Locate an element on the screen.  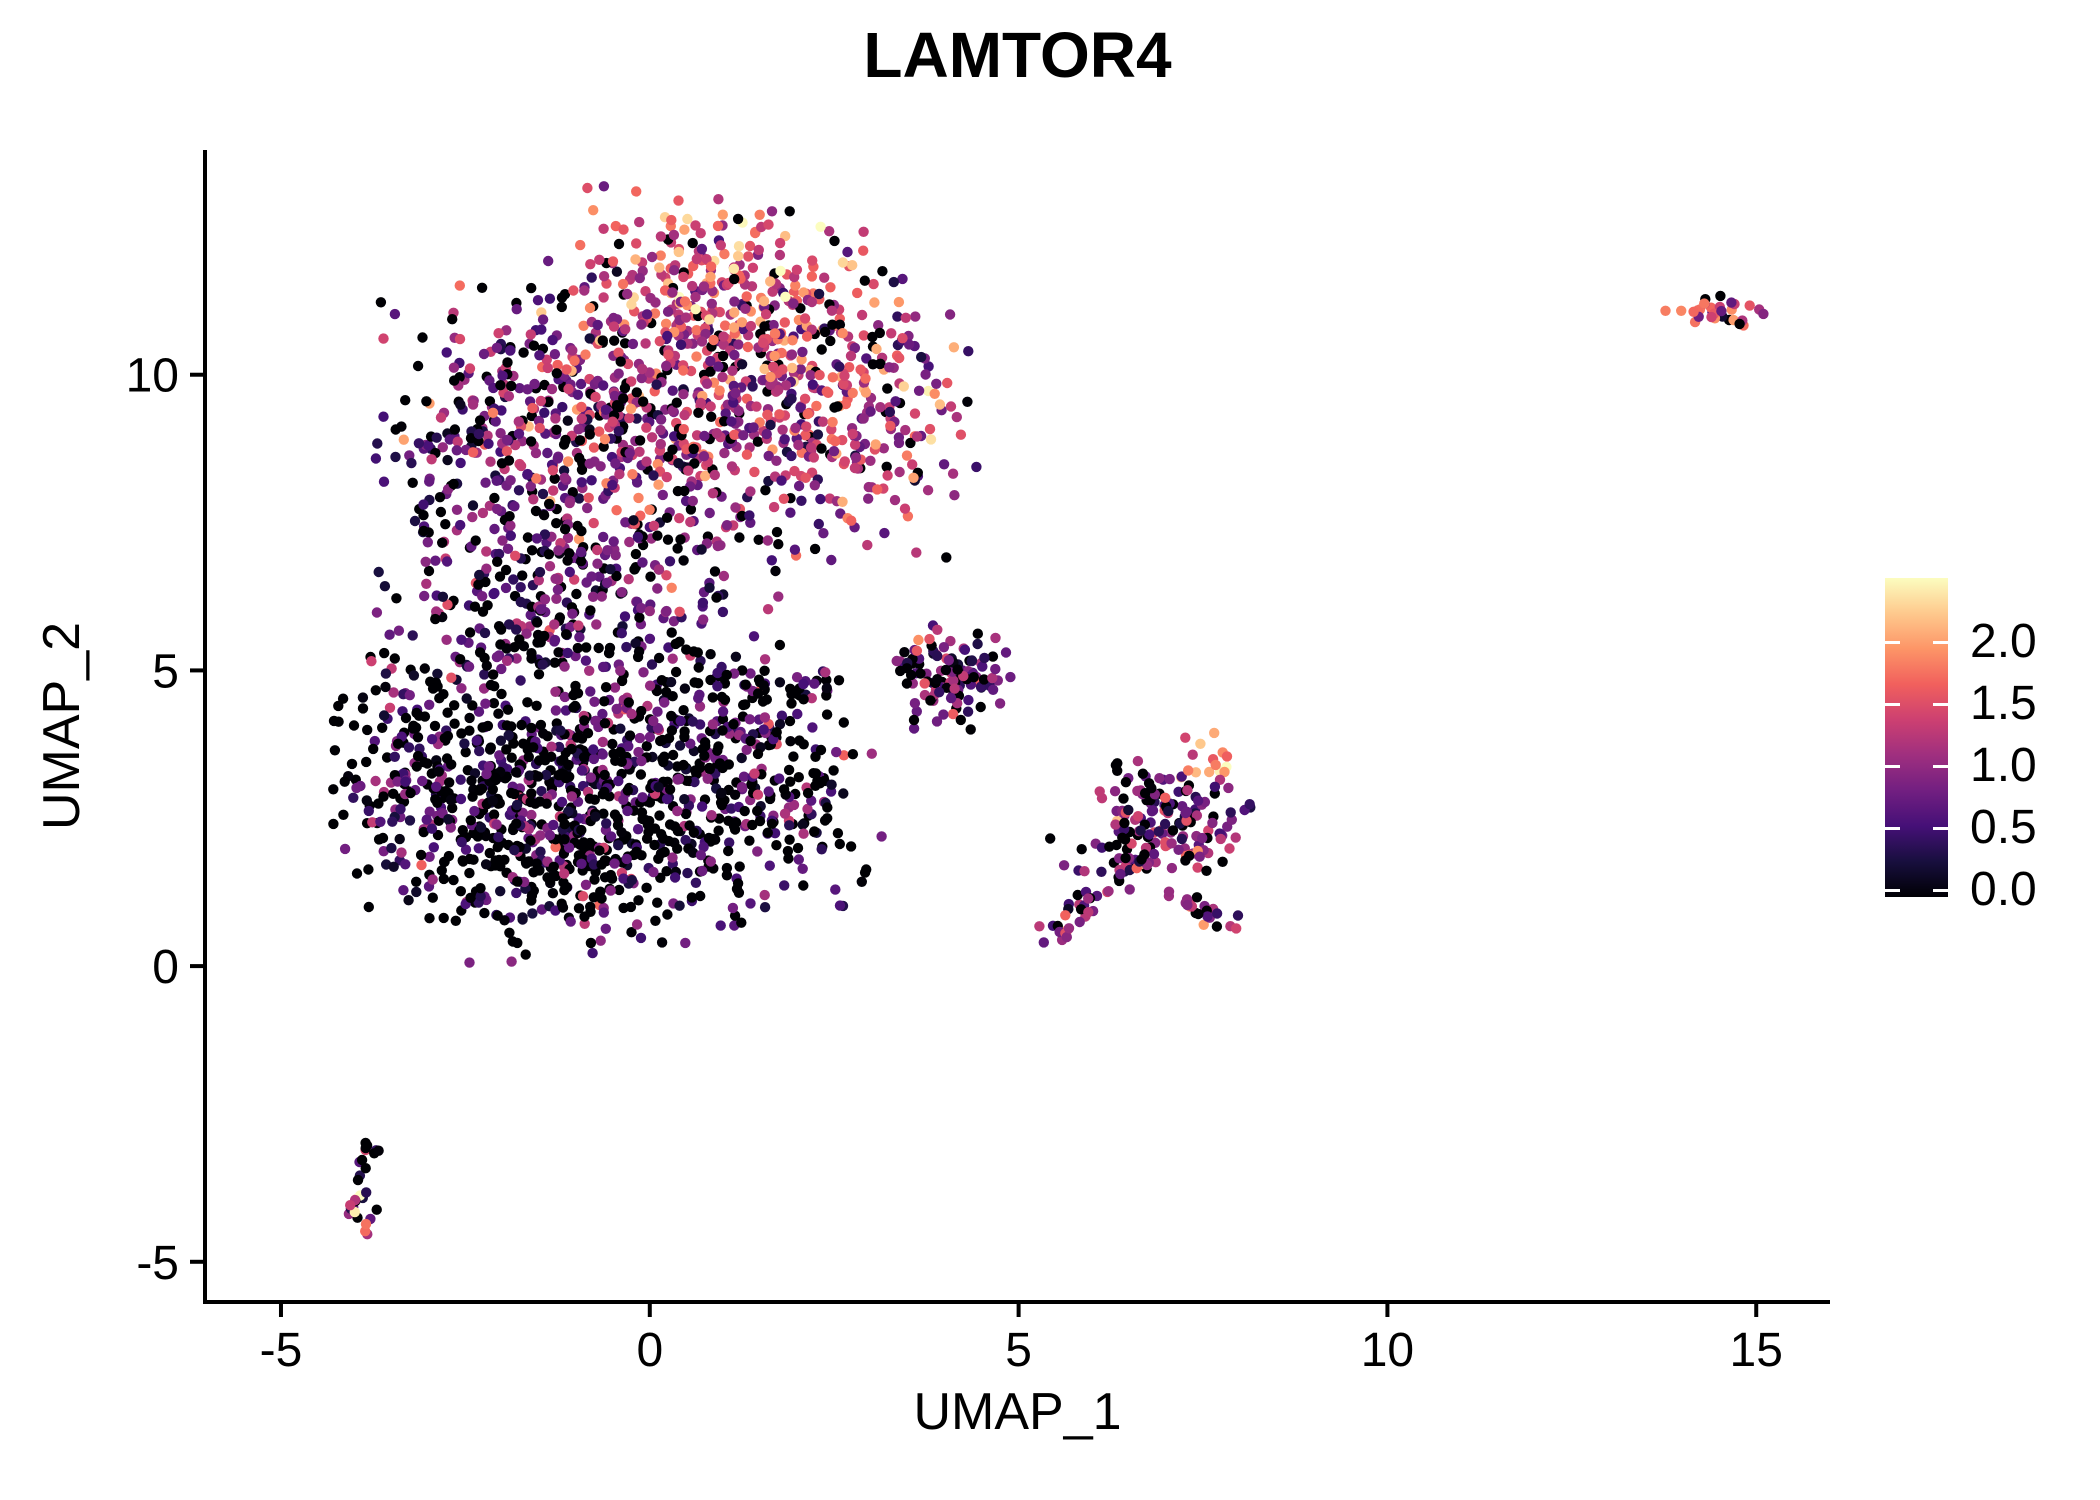
y-tick-label: 10 is located at coordinates (152, 376).